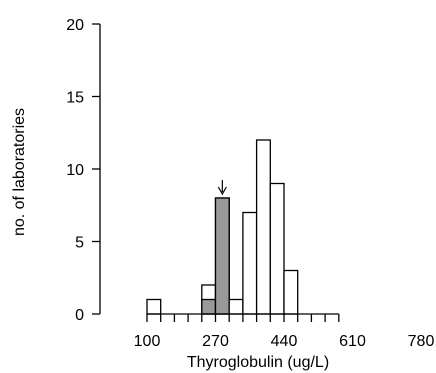 The image size is (436, 373). I want to click on x-tick-label: 100, so click(147, 341).